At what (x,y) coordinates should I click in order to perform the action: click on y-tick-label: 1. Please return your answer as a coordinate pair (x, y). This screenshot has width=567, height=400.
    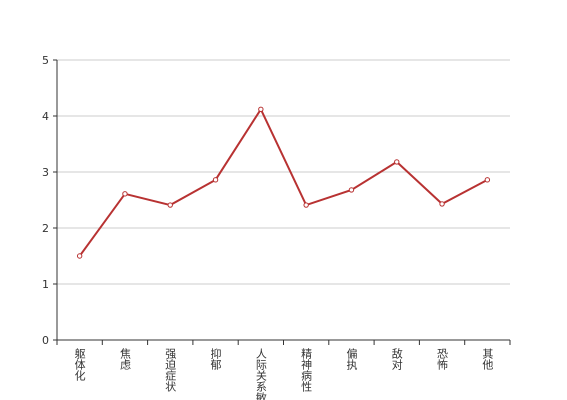
    Looking at the image, I should click on (45, 284).